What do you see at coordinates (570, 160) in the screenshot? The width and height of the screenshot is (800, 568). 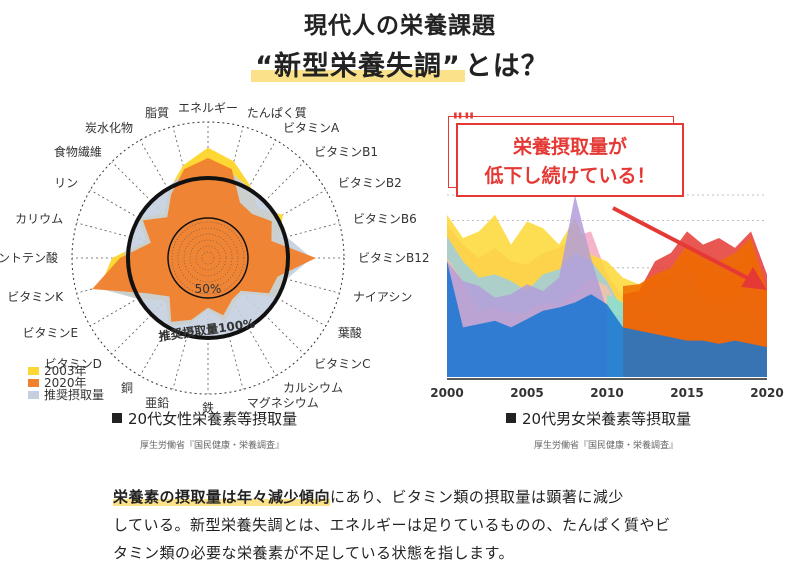 I see `callout-box: 栄養摂取量が 低下し続けている！` at bounding box center [570, 160].